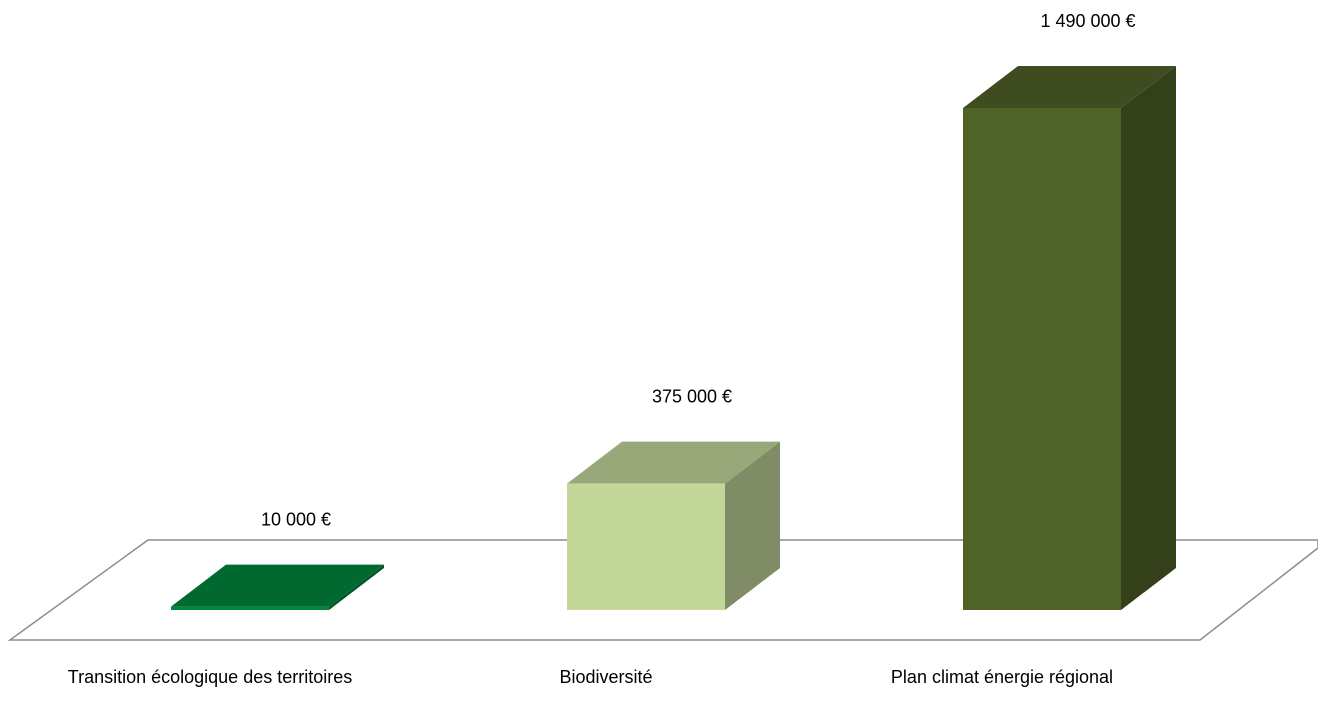  Describe the element at coordinates (692, 396) in the screenshot. I see `value-label: 375 000 €` at that location.